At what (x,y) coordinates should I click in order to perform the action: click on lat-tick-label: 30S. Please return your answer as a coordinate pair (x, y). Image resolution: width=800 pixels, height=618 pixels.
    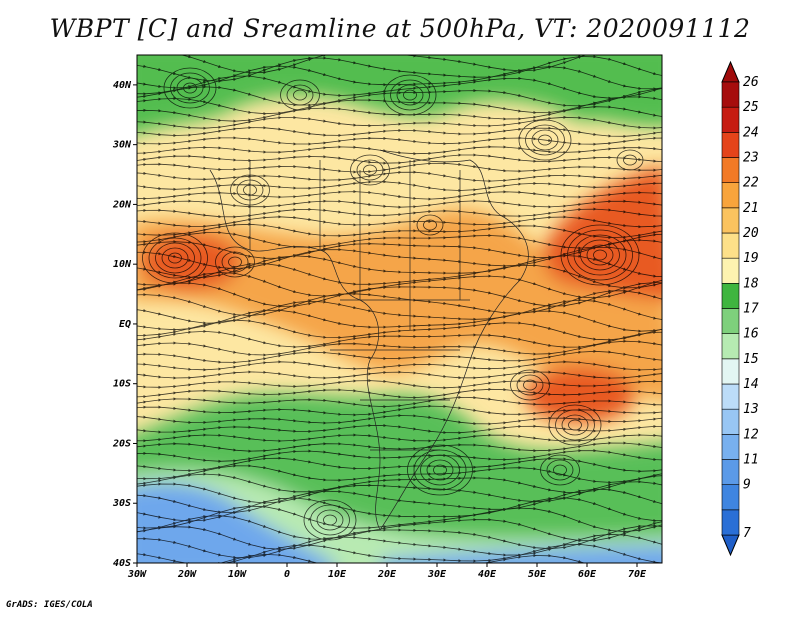
    Looking at the image, I should click on (121, 503).